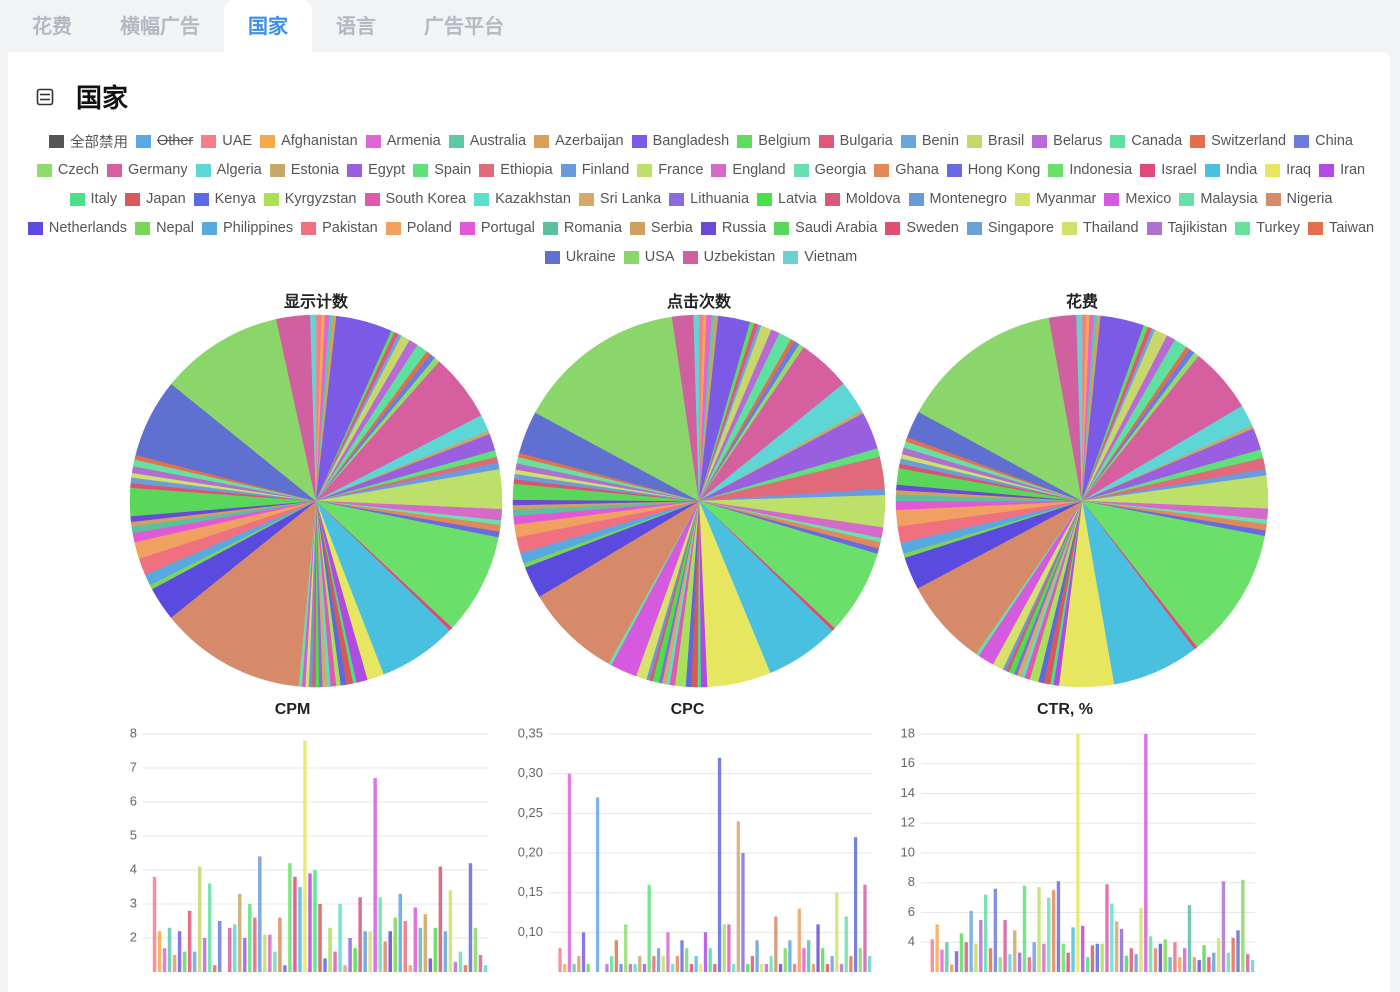  What do you see at coordinates (1067, 141) in the screenshot?
I see `legend-item: Belarus` at bounding box center [1067, 141].